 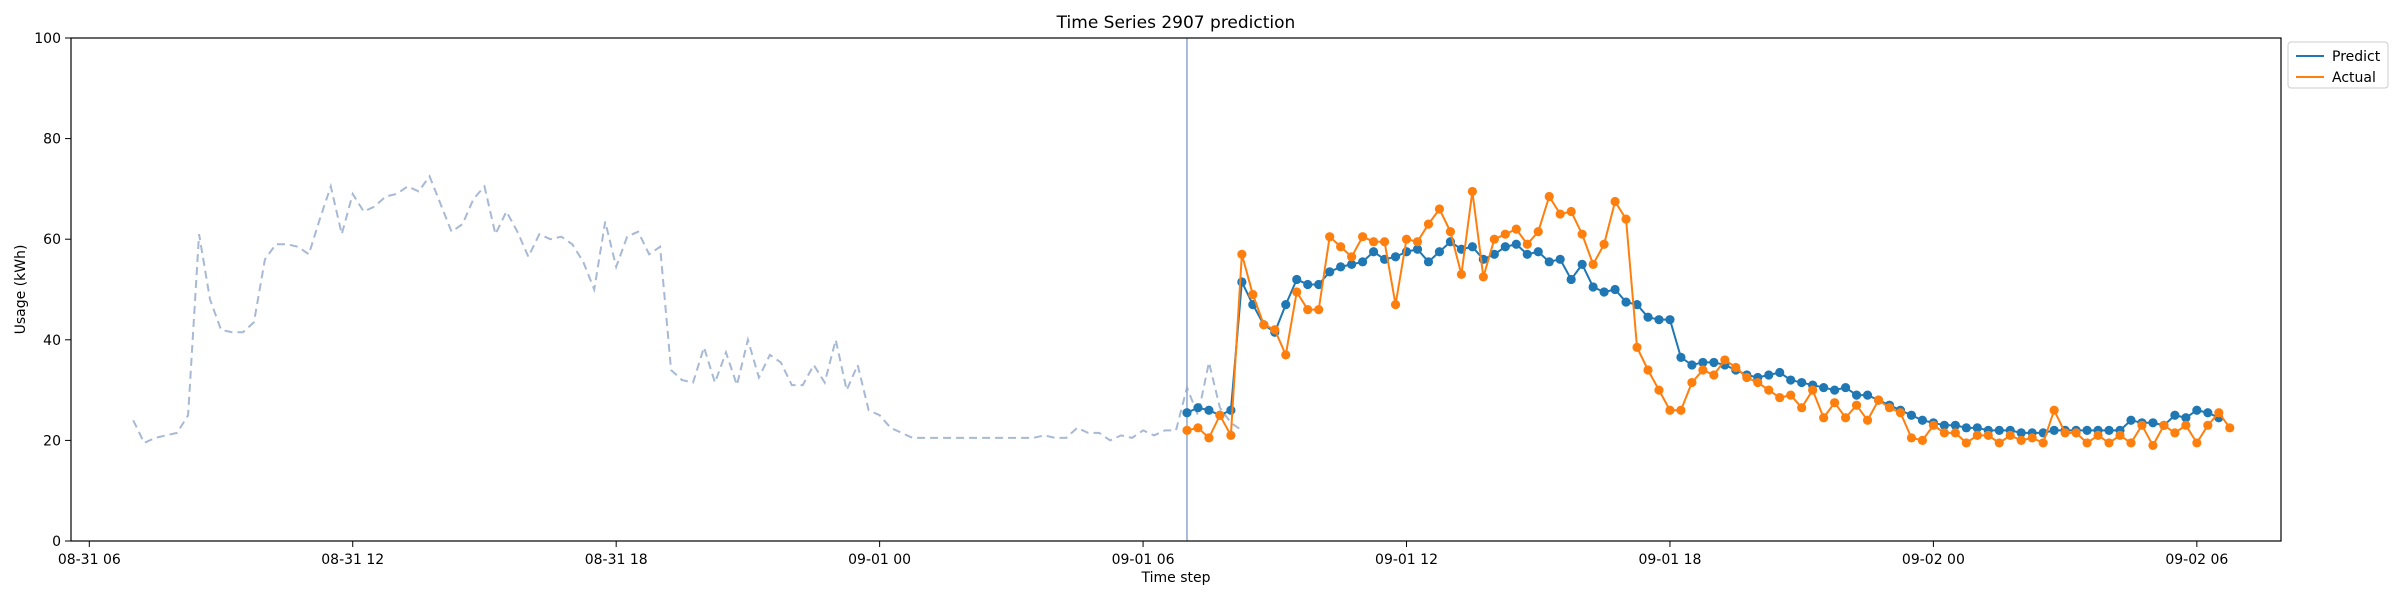 What do you see at coordinates (21, 290) in the screenshot?
I see `y-axis-title: Usage (kWh)` at bounding box center [21, 290].